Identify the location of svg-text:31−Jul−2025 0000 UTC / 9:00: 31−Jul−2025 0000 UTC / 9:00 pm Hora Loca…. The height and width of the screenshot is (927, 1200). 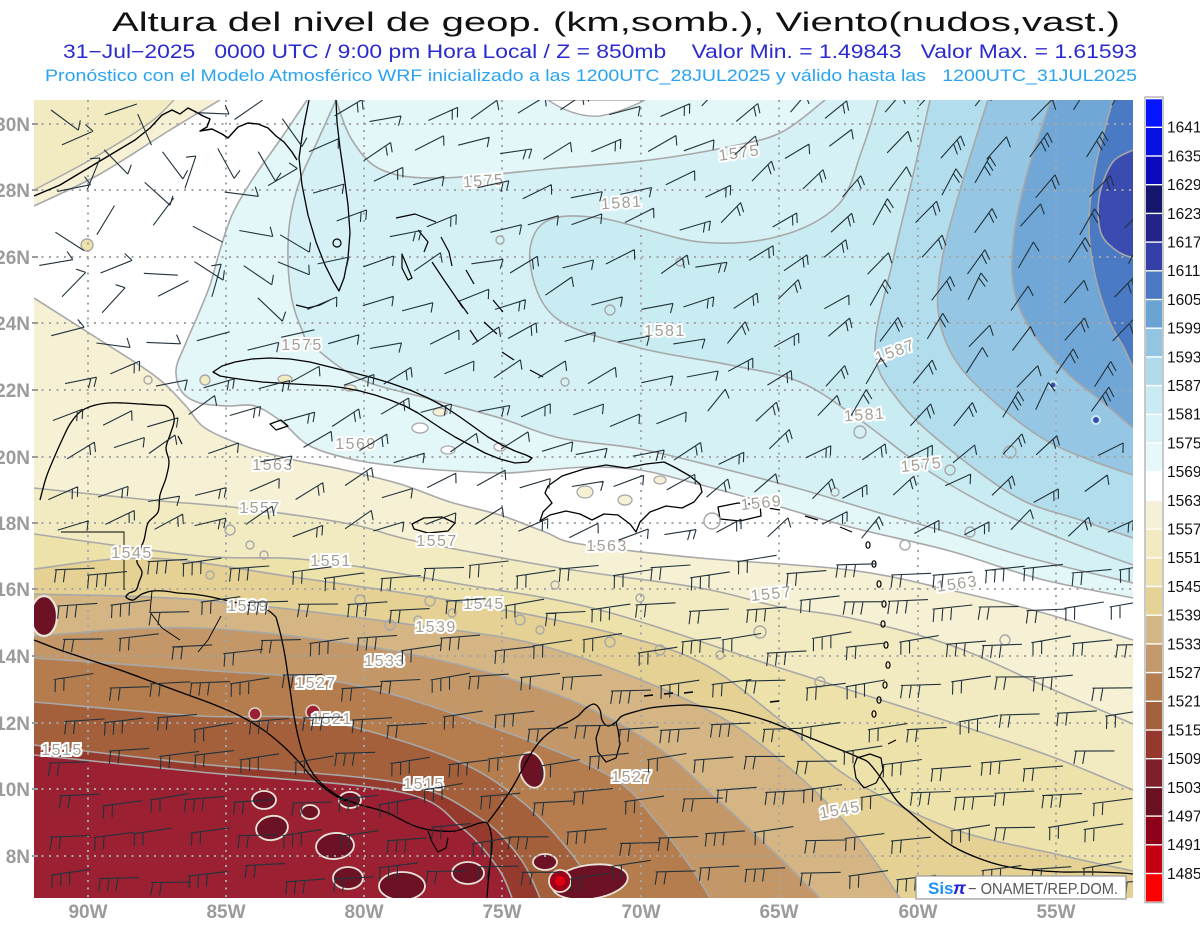
(600, 52).